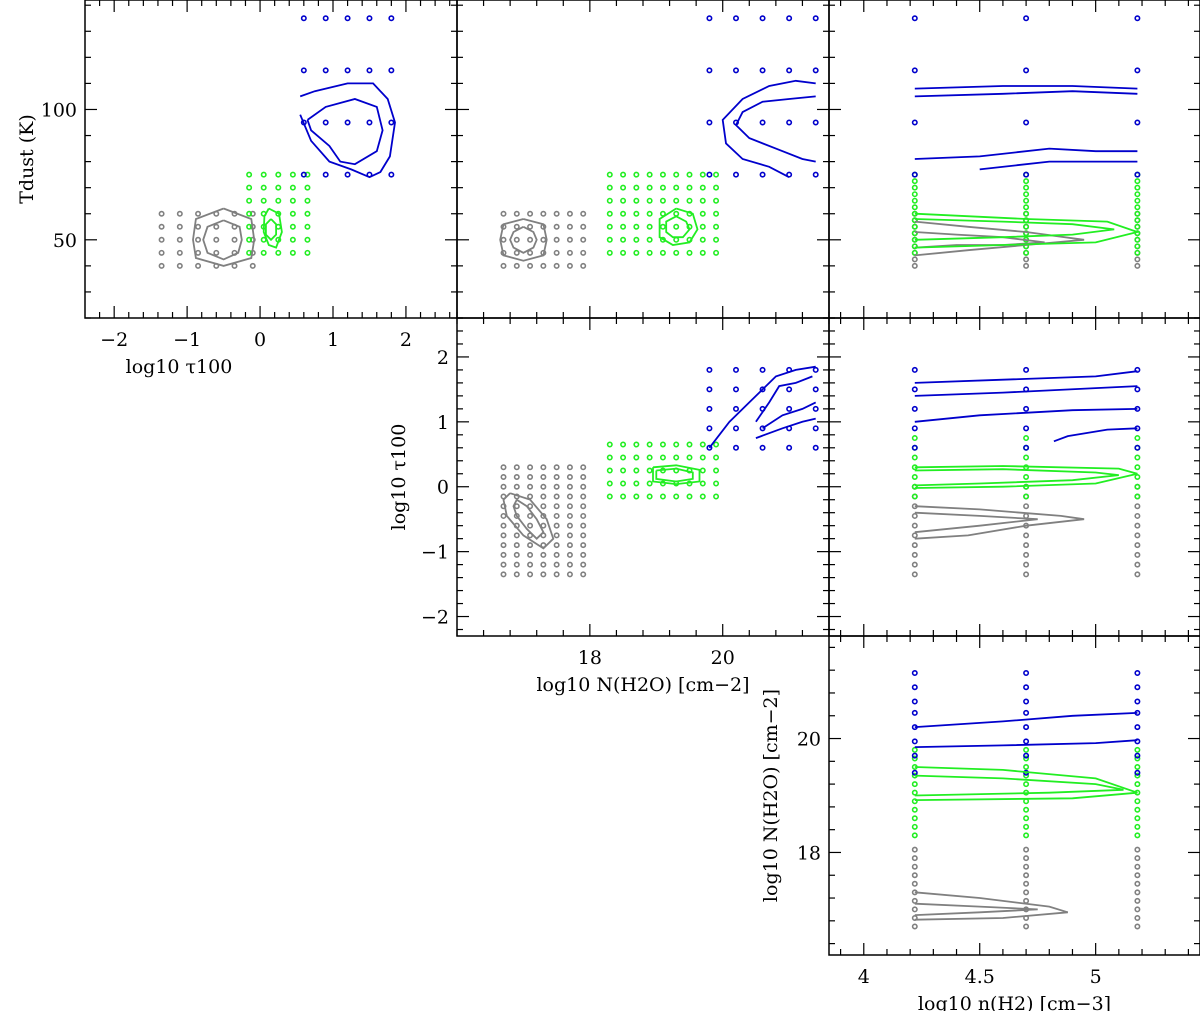 This screenshot has height=1011, width=1200. Describe the element at coordinates (443, 423) in the screenshot. I see `y-tick-label: 1` at that location.